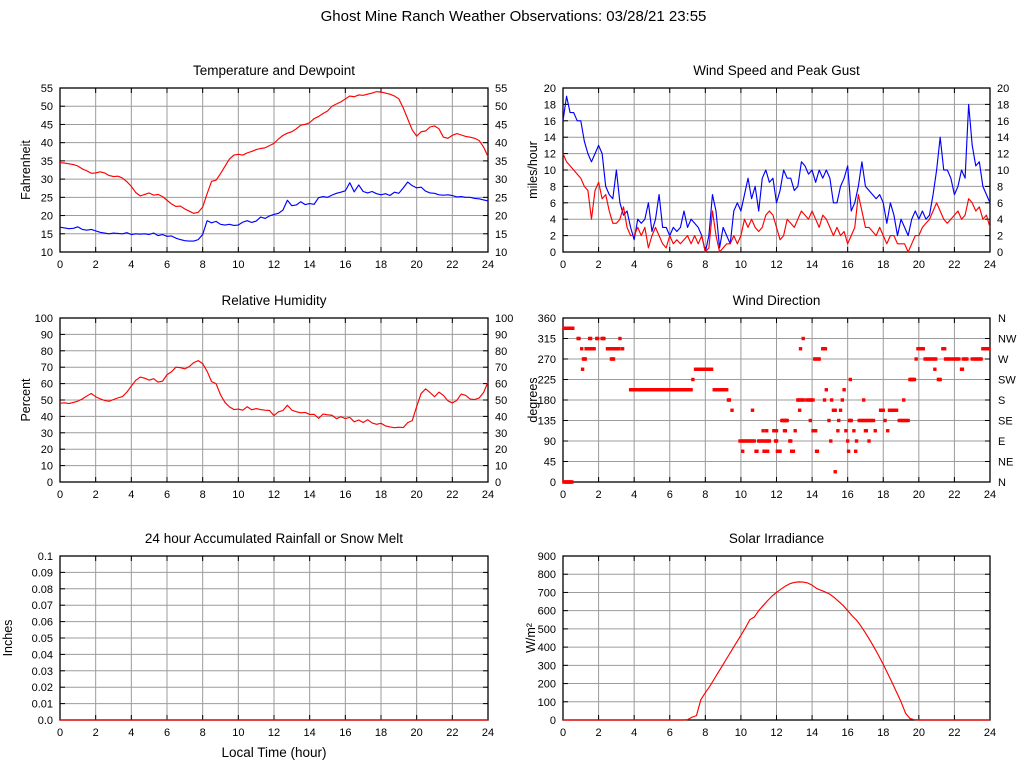 The height and width of the screenshot is (772, 1027). Describe the element at coordinates (531, 638) in the screenshot. I see `y-axis-label: W/m²` at that location.